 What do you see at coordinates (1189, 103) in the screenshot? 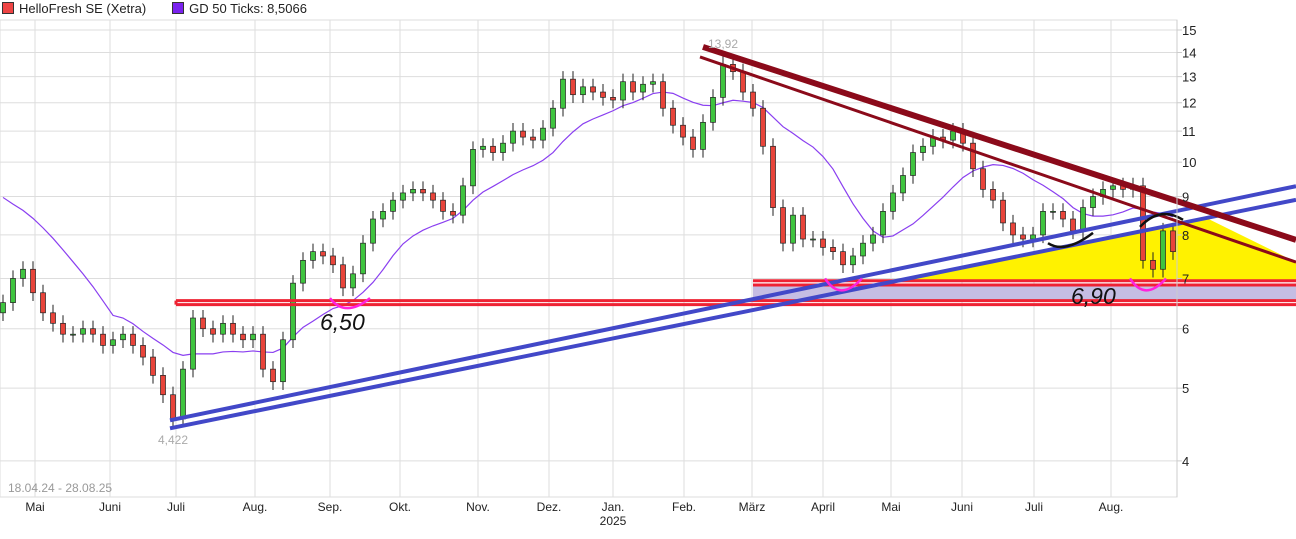
I see `y-tick-label: 12` at bounding box center [1189, 103].